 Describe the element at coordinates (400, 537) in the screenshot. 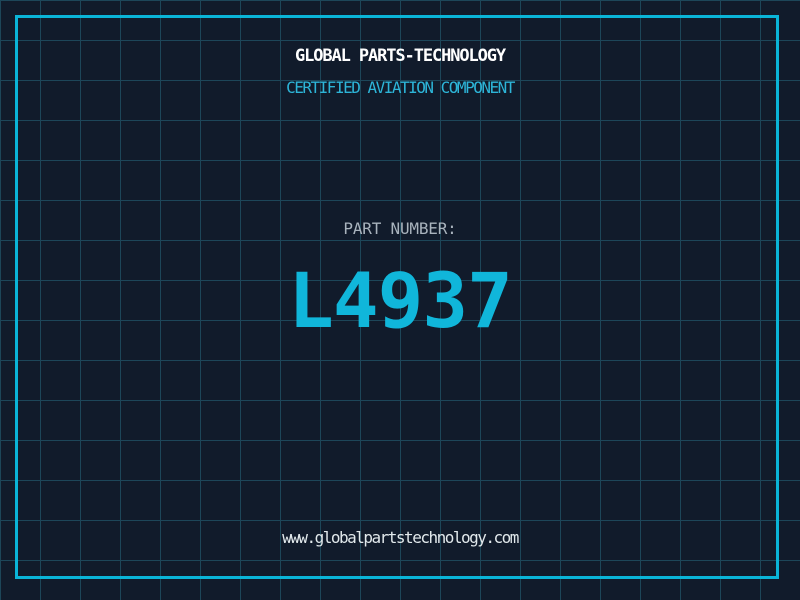

I see `website-url: www.globalpartstechnology.com` at that location.